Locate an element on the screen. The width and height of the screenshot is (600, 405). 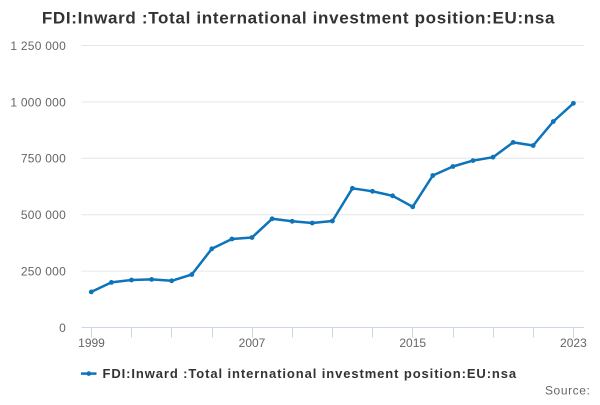
svg-text: 1999 is located at coordinates (91, 343).